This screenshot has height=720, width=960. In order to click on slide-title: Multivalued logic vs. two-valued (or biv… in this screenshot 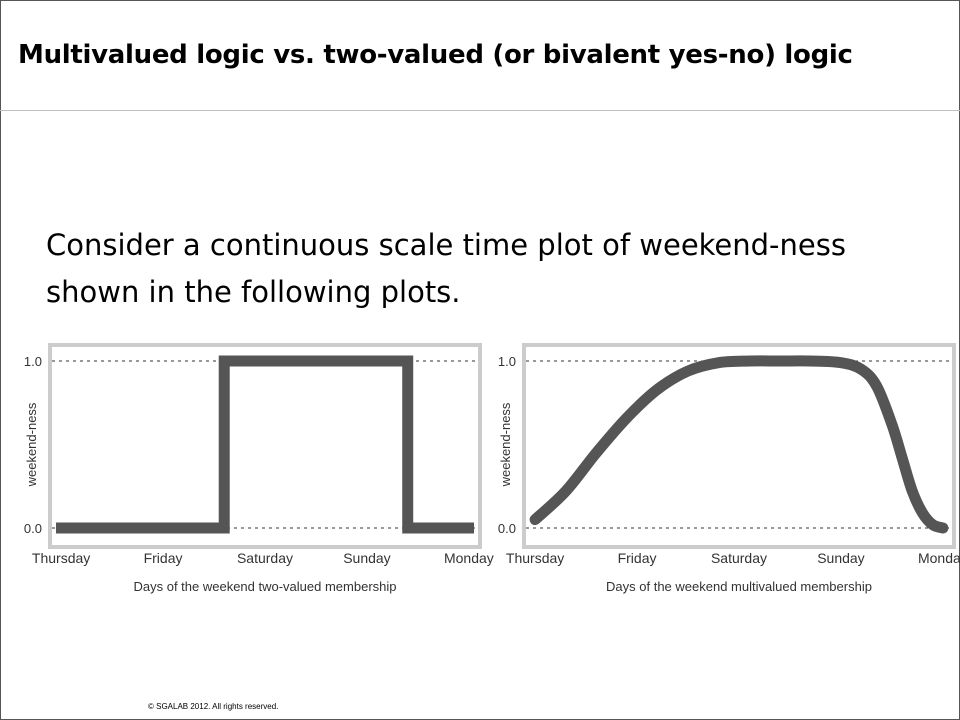, I will do `click(435, 55)`.